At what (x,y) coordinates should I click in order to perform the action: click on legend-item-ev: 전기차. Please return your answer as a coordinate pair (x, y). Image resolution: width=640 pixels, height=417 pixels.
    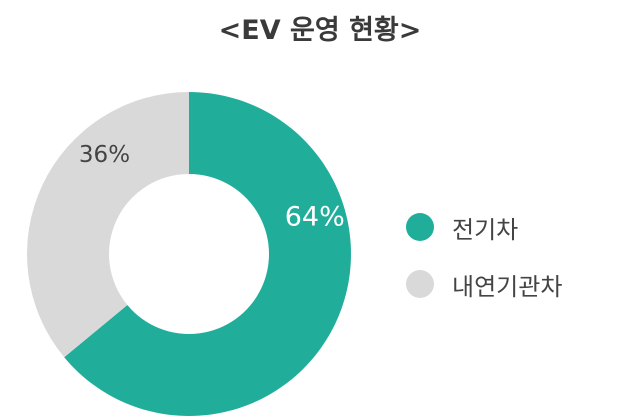
    Looking at the image, I should click on (462, 228).